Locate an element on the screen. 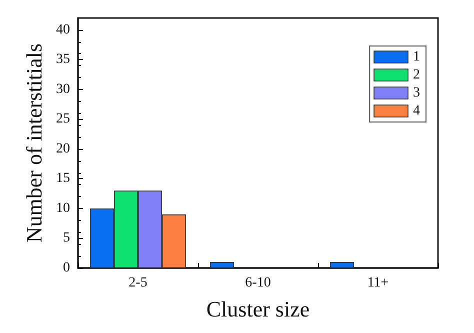 Image resolution: width=474 pixels, height=333 pixels. y-tick-label: 0 is located at coordinates (66, 268).